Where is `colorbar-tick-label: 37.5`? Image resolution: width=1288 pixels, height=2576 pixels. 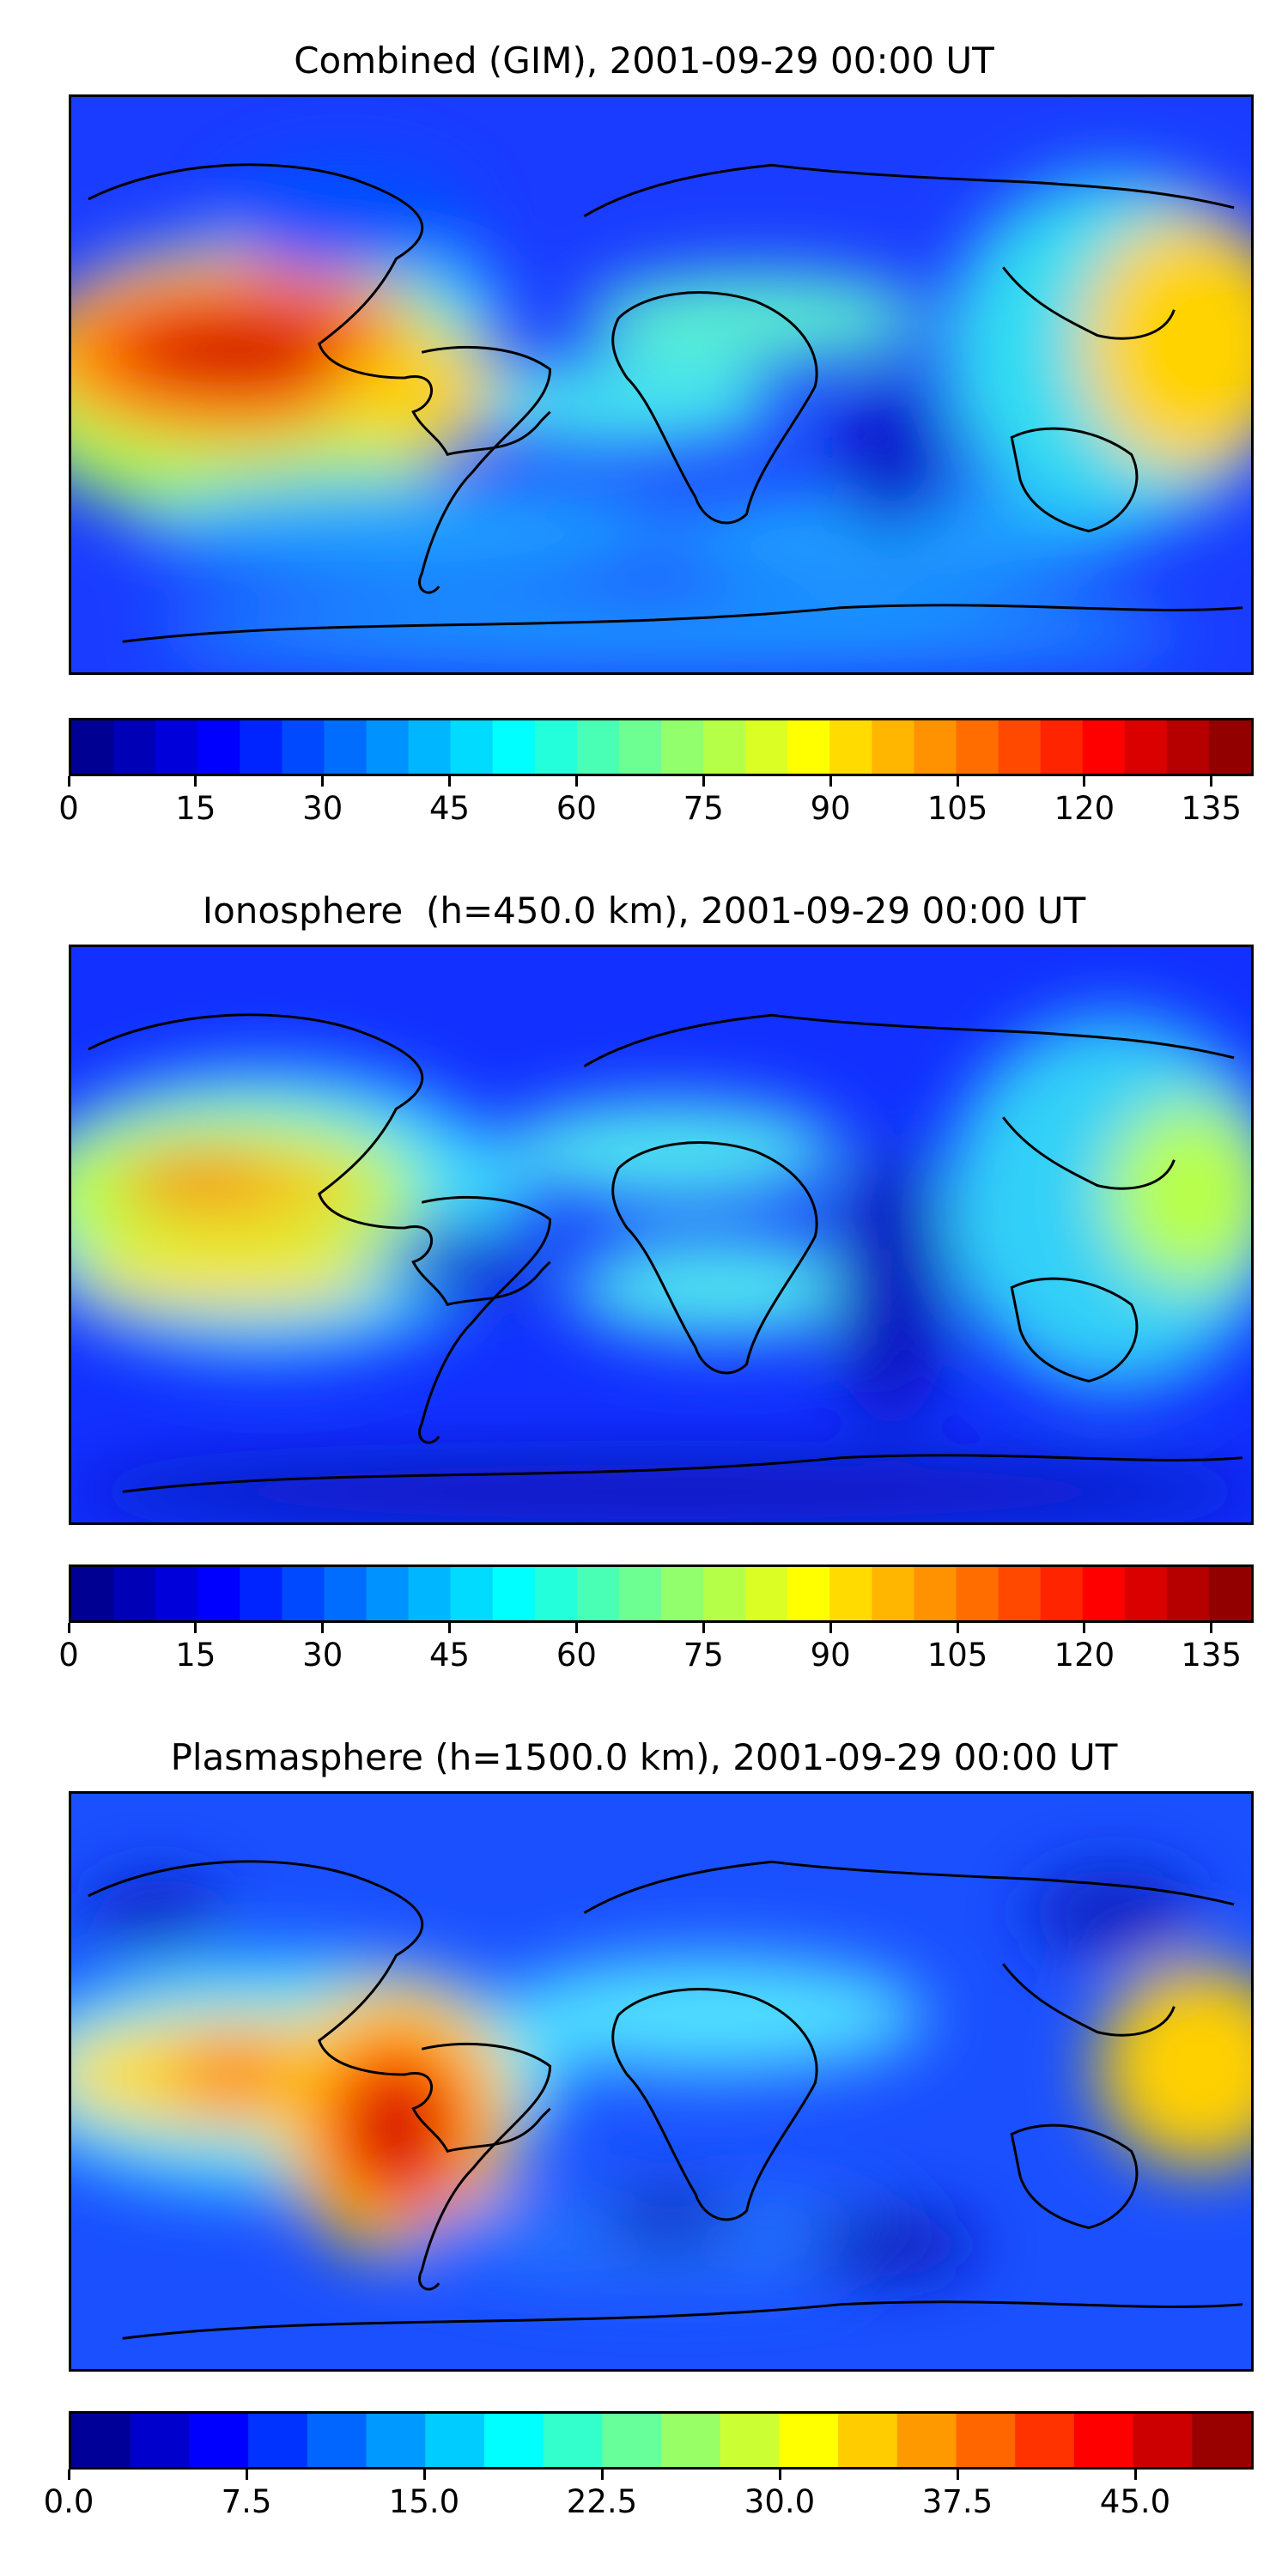
colorbar-tick-label: 37.5 is located at coordinates (957, 2501).